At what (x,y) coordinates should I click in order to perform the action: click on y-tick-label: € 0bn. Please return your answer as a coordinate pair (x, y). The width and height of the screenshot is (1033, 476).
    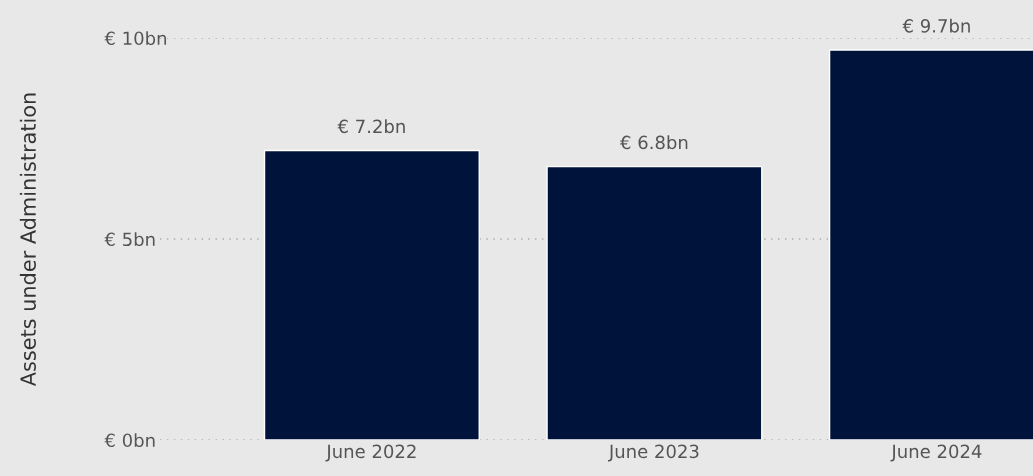
    Looking at the image, I should click on (129, 440).